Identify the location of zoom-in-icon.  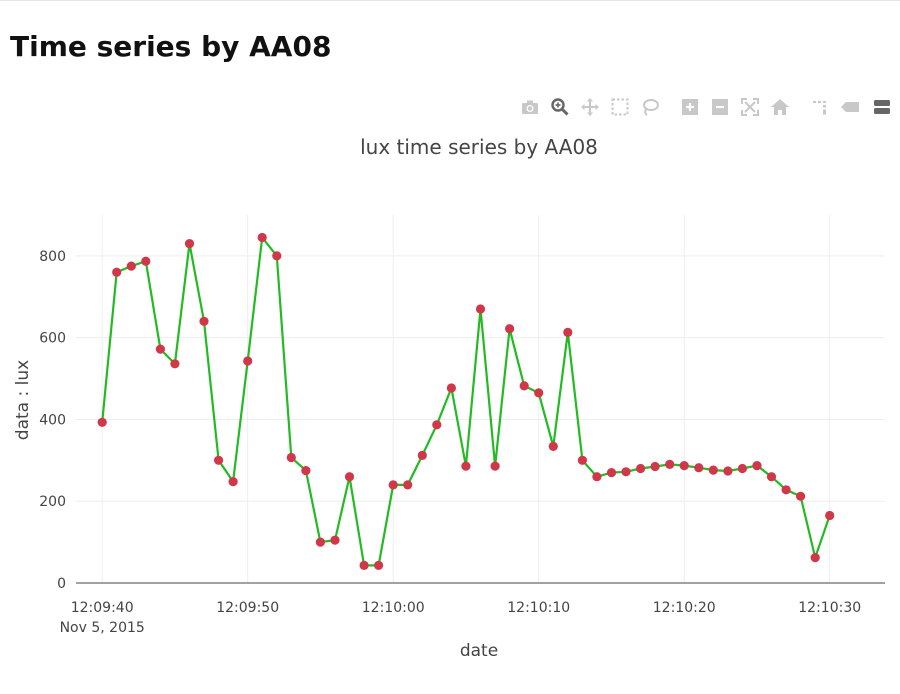
(690, 107).